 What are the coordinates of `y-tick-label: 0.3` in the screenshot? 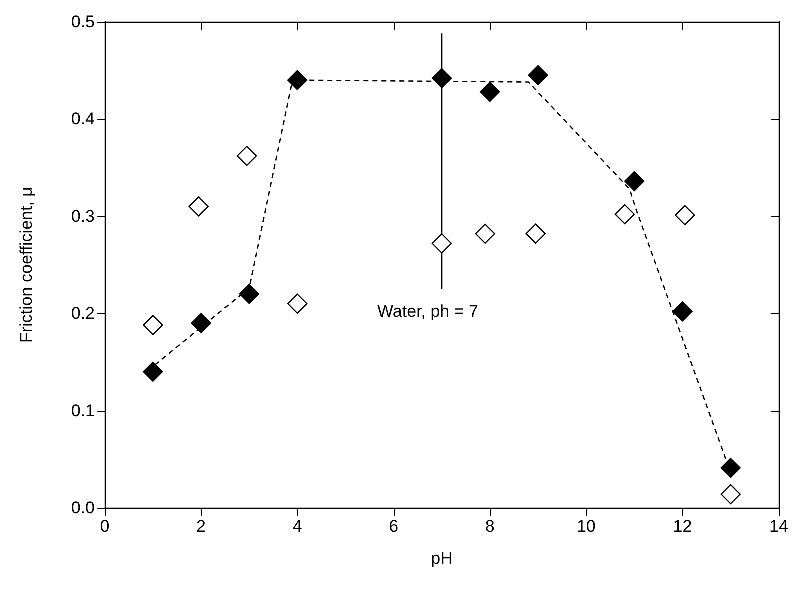 It's located at (83, 216).